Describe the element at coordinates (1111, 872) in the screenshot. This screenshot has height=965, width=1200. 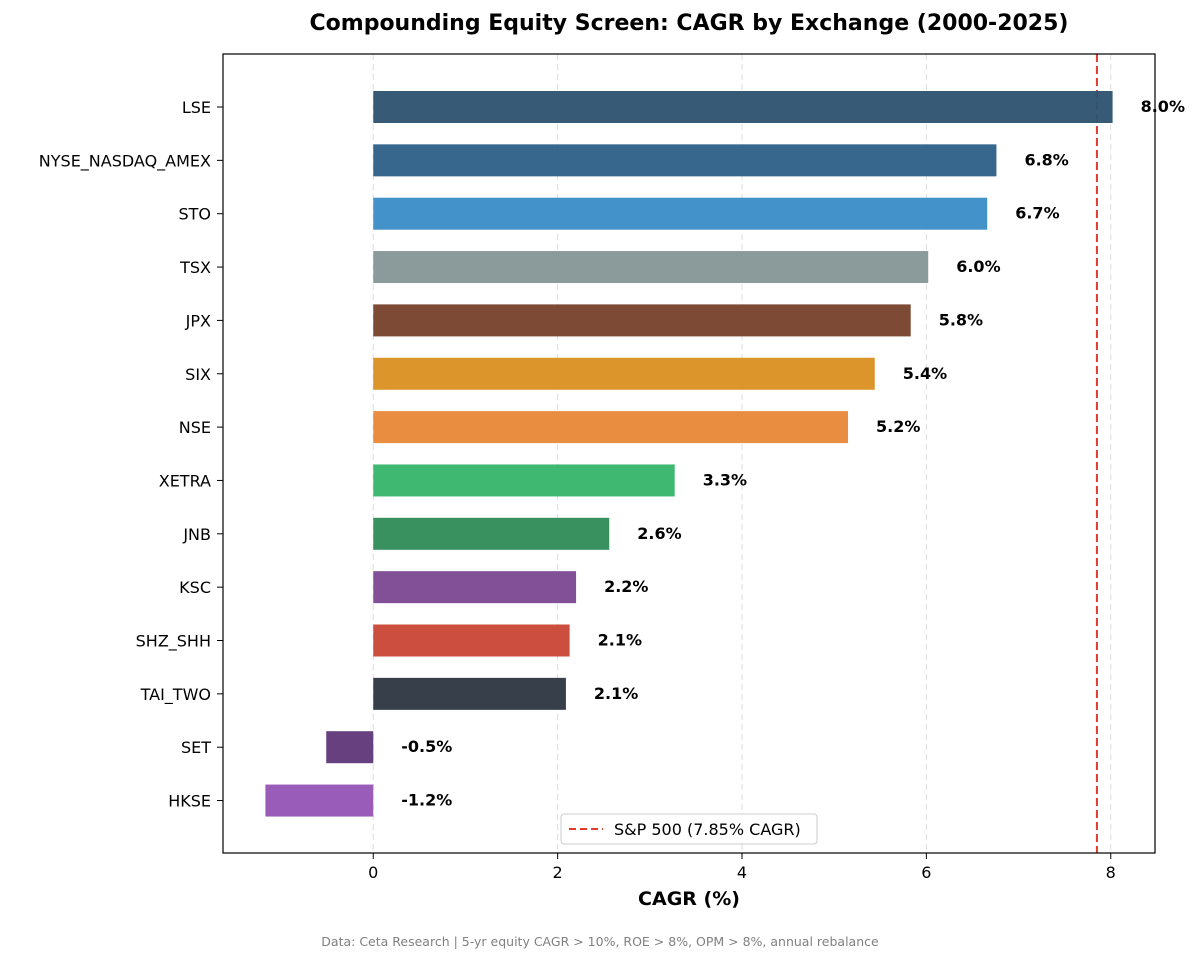
I see `x-tick-label: 8` at that location.